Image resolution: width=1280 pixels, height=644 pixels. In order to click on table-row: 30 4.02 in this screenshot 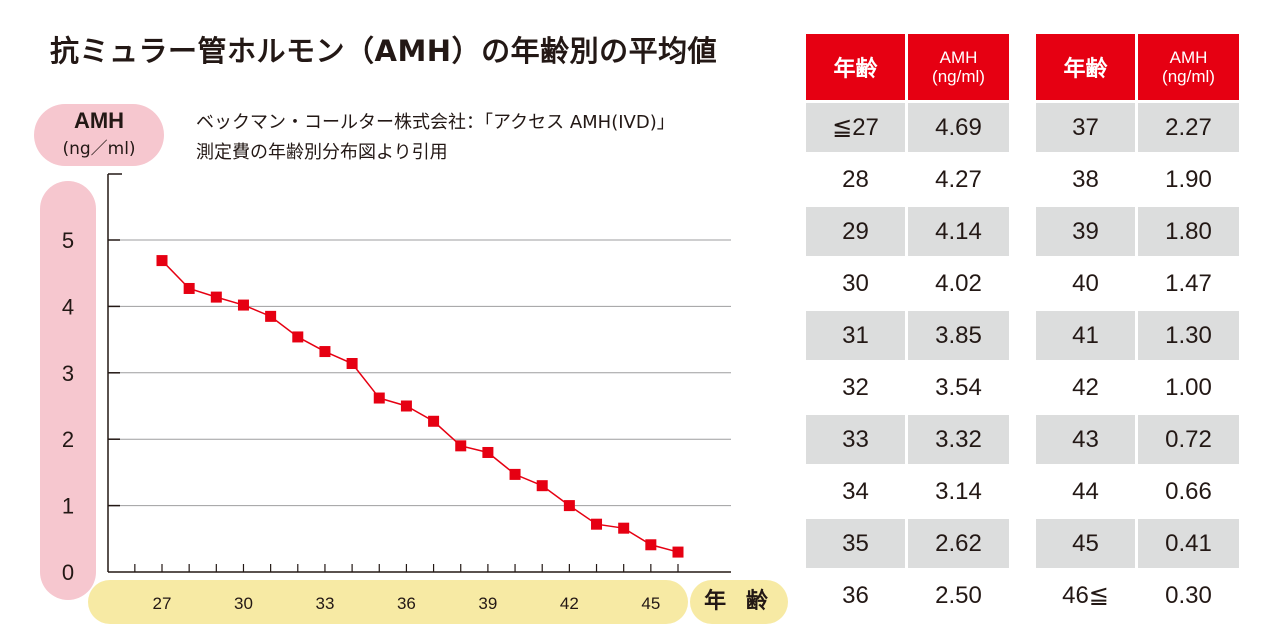, I will do `click(907, 283)`.